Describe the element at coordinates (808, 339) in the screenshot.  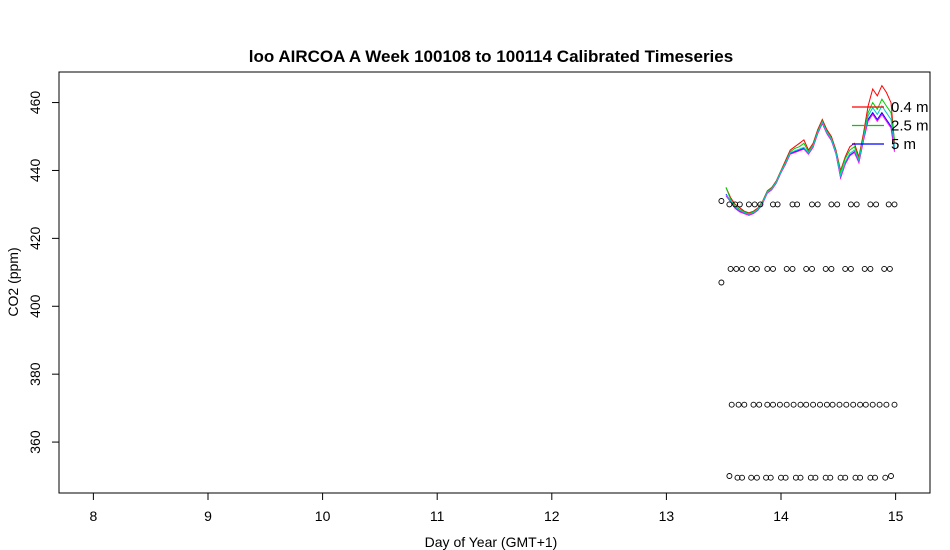
I see `standards-points-layer` at that location.